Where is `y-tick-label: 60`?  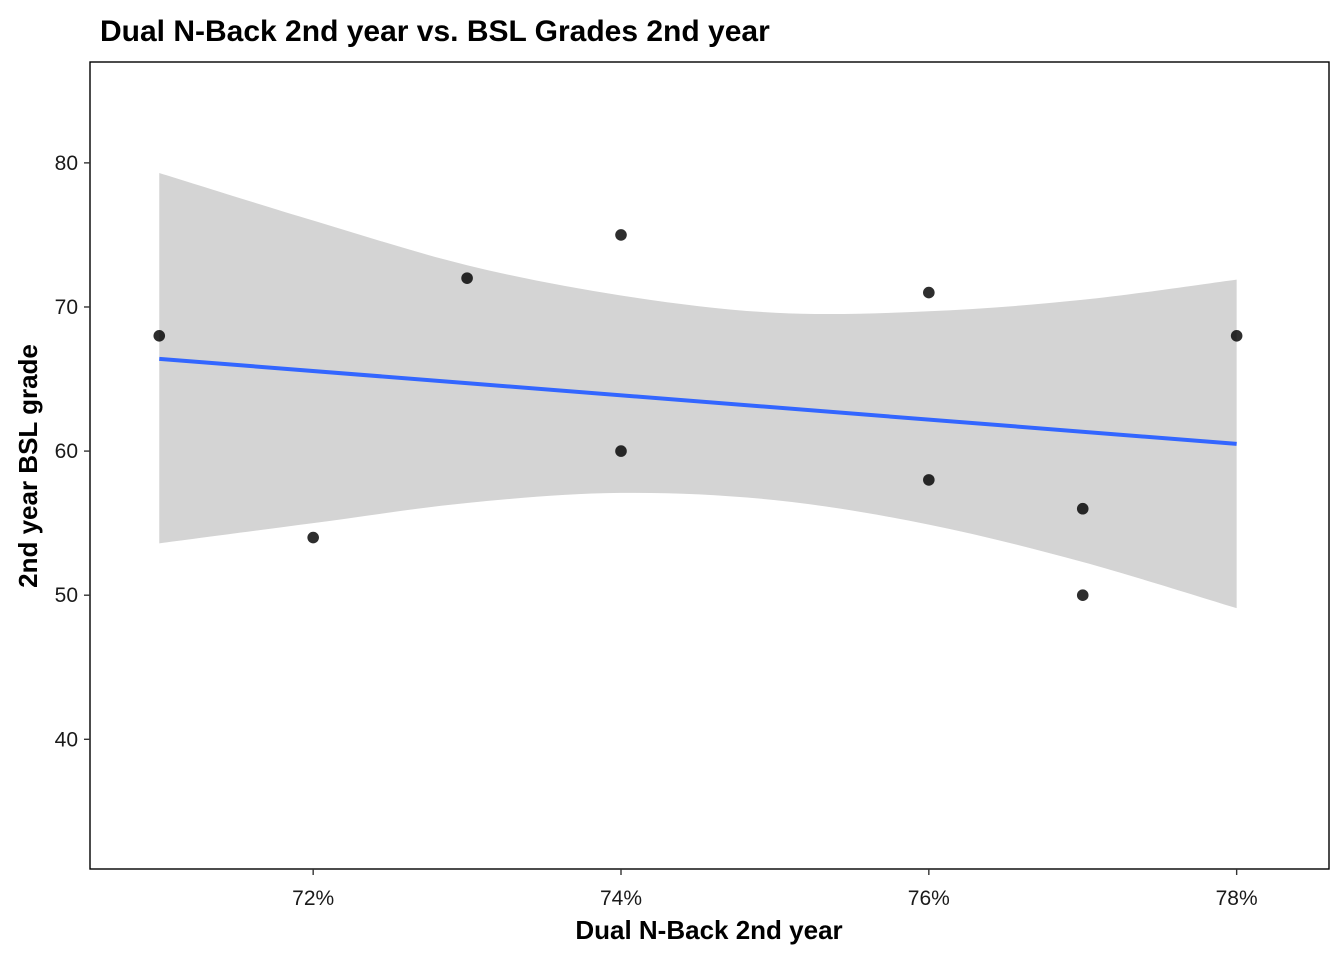 y-tick-label: 60 is located at coordinates (66, 451).